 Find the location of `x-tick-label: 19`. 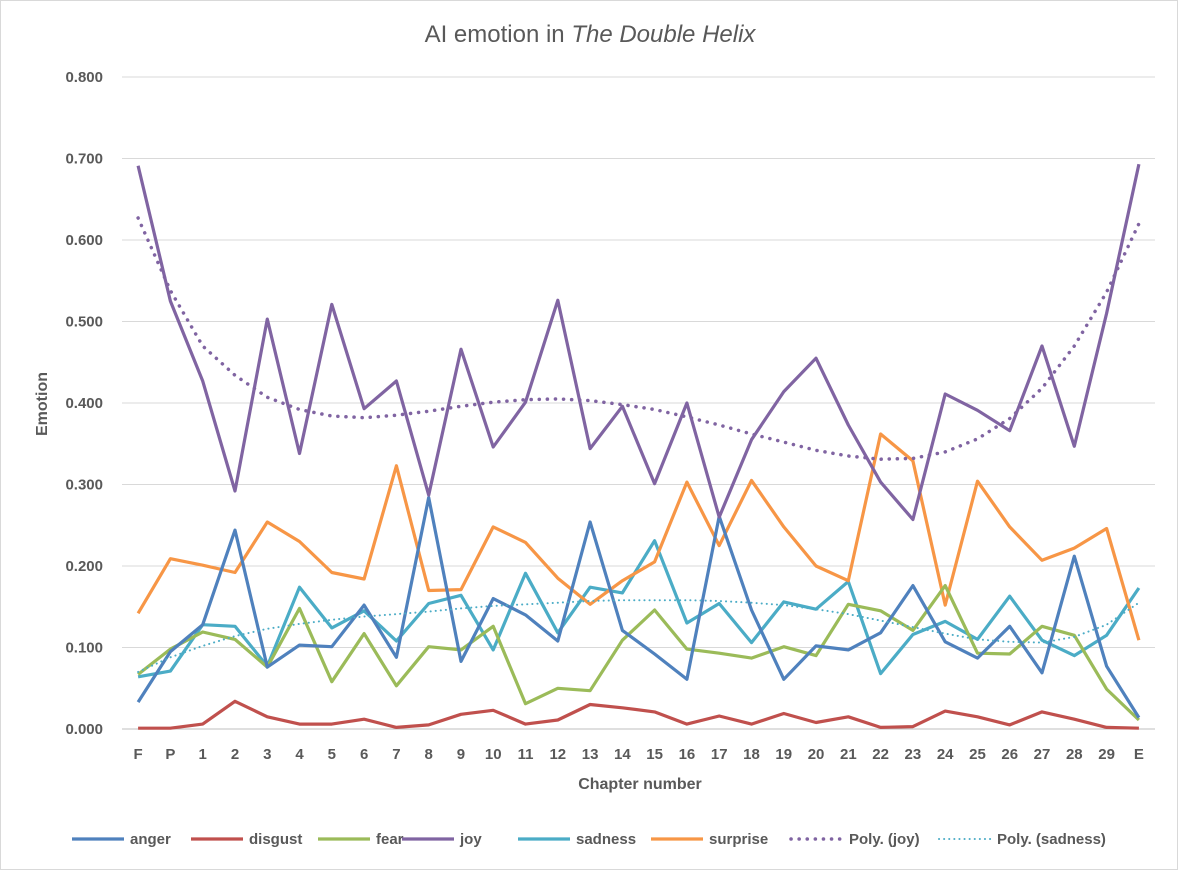

x-tick-label: 19 is located at coordinates (783, 754).